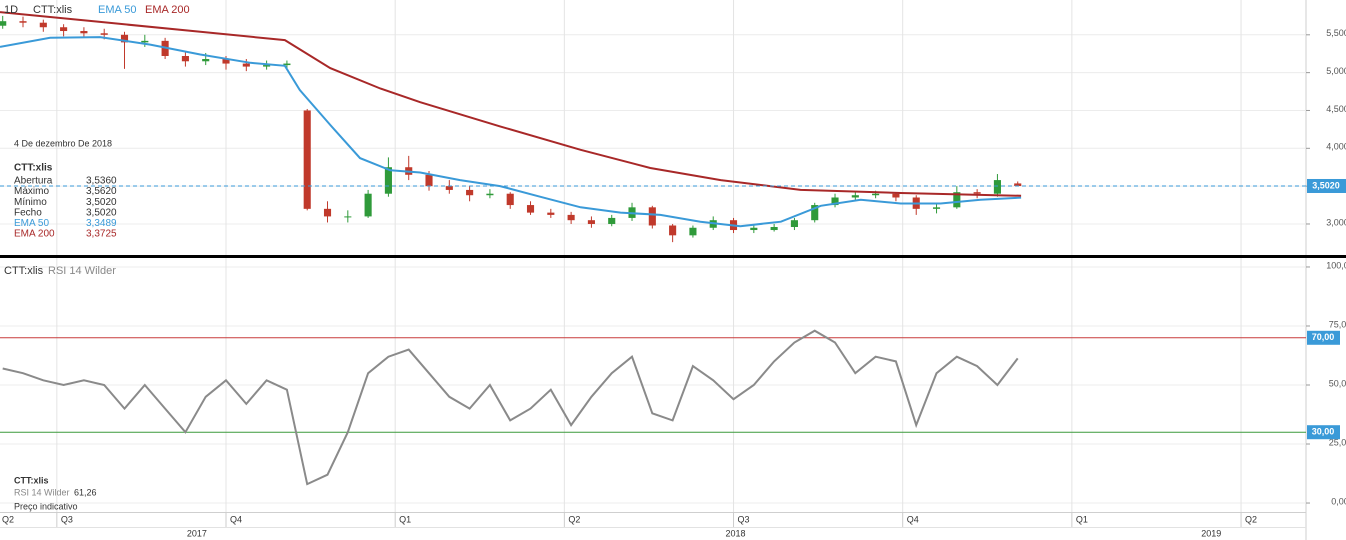 This screenshot has height=540, width=1346. What do you see at coordinates (31, 480) in the screenshot?
I see `footer-symbol: CTT:xlis` at bounding box center [31, 480].